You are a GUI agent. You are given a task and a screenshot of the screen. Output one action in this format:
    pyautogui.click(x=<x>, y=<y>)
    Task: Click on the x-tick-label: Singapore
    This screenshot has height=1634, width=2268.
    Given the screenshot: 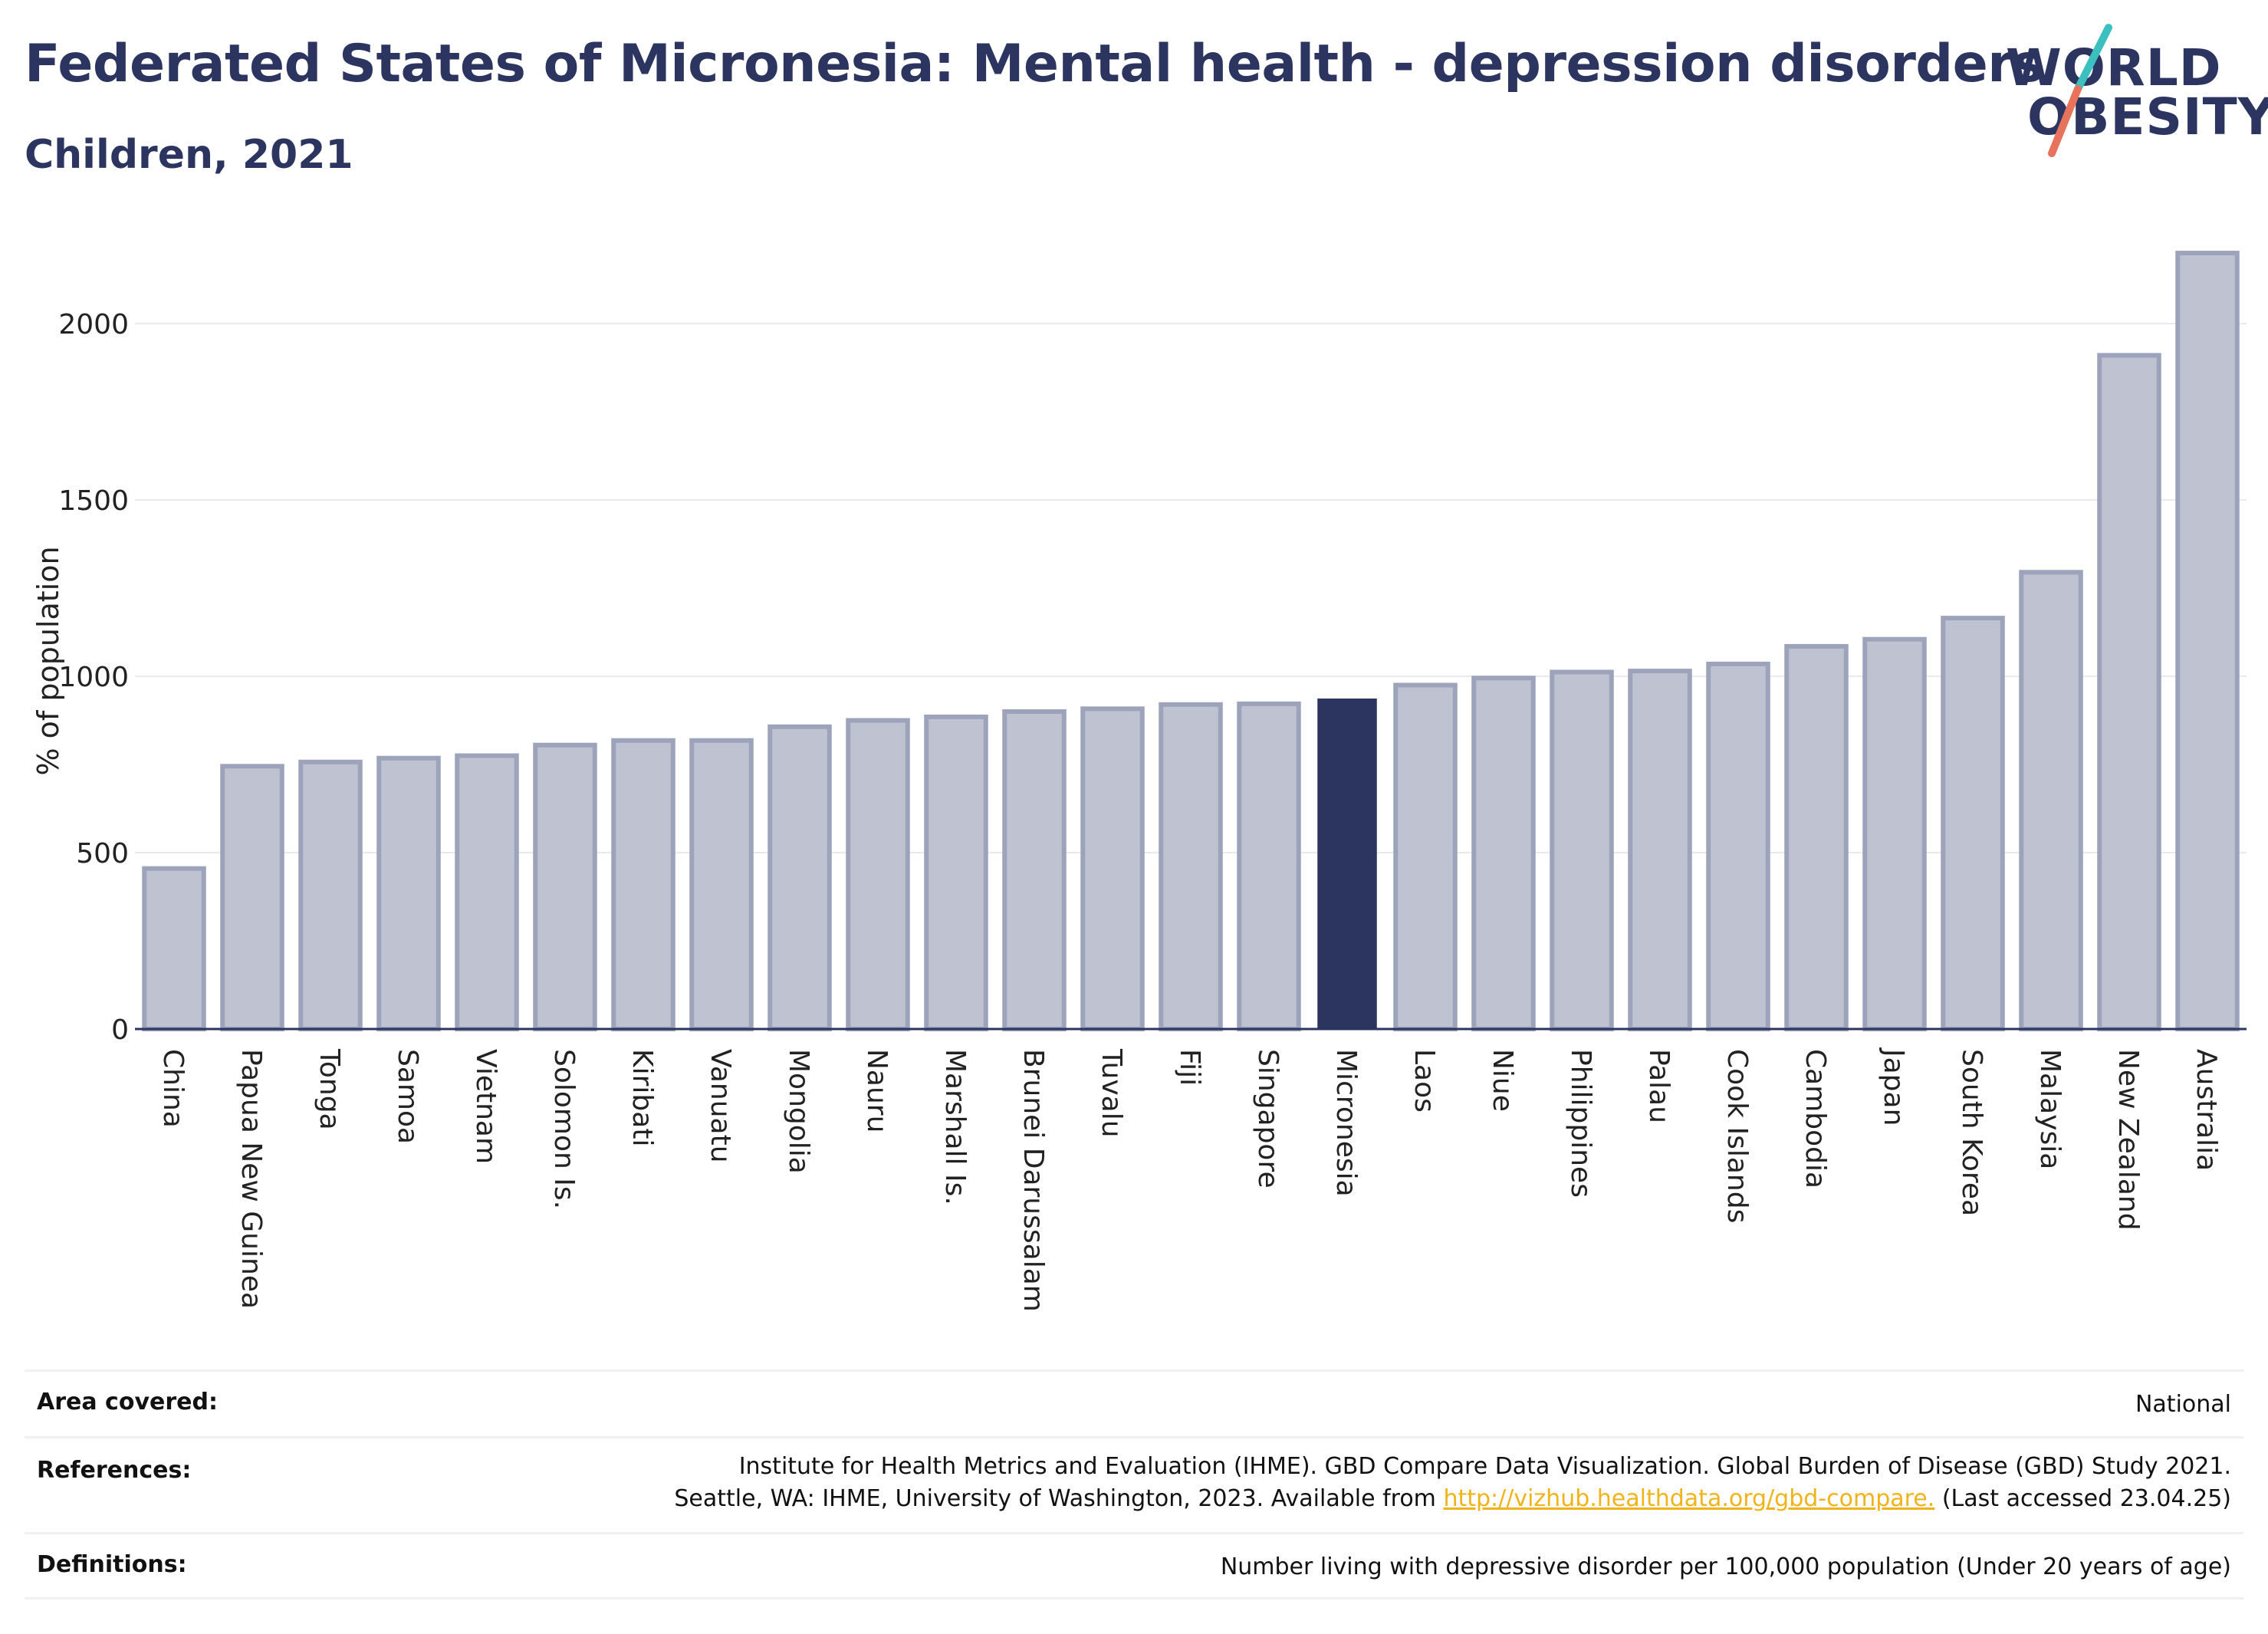 What is the action you would take?
    pyautogui.click(x=1268, y=1119)
    